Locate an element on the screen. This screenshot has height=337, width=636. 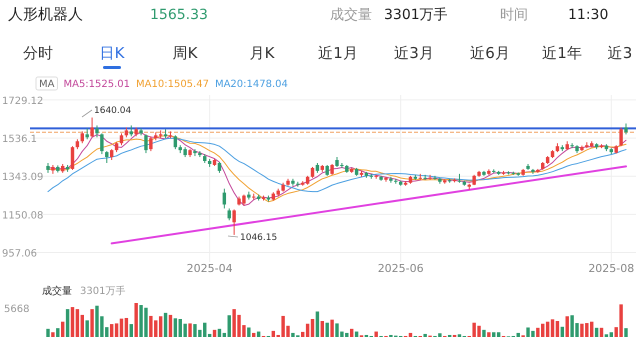
chart-subtitle: 3301万手 is located at coordinates (103, 291).